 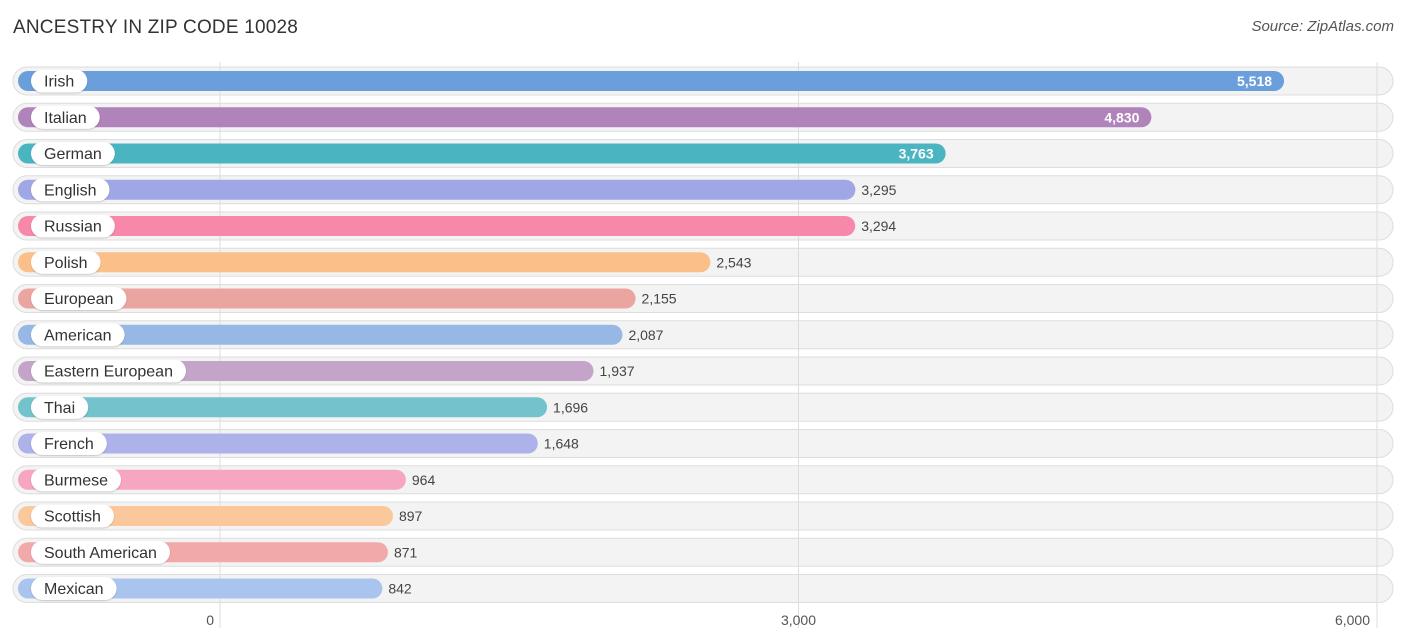 I want to click on value-label: 964, so click(x=424, y=480).